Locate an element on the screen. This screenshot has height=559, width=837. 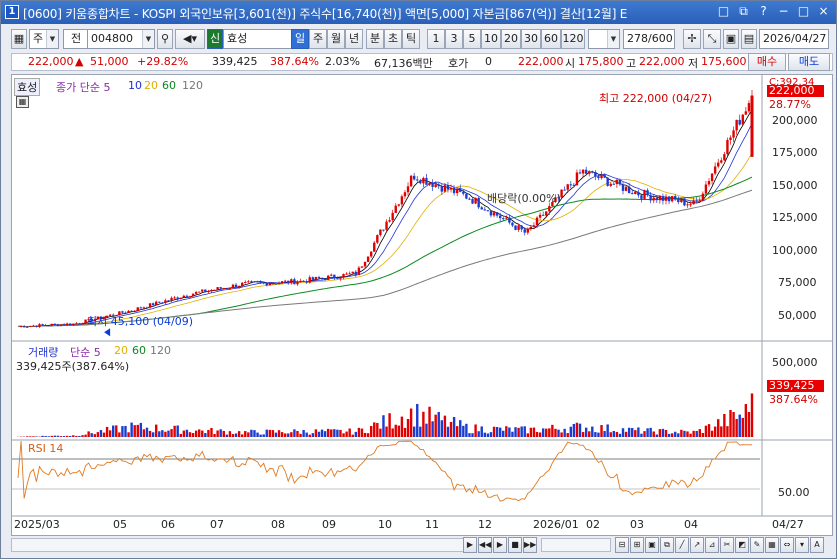
scroll-right-icon: ▶ is located at coordinates (470, 545).